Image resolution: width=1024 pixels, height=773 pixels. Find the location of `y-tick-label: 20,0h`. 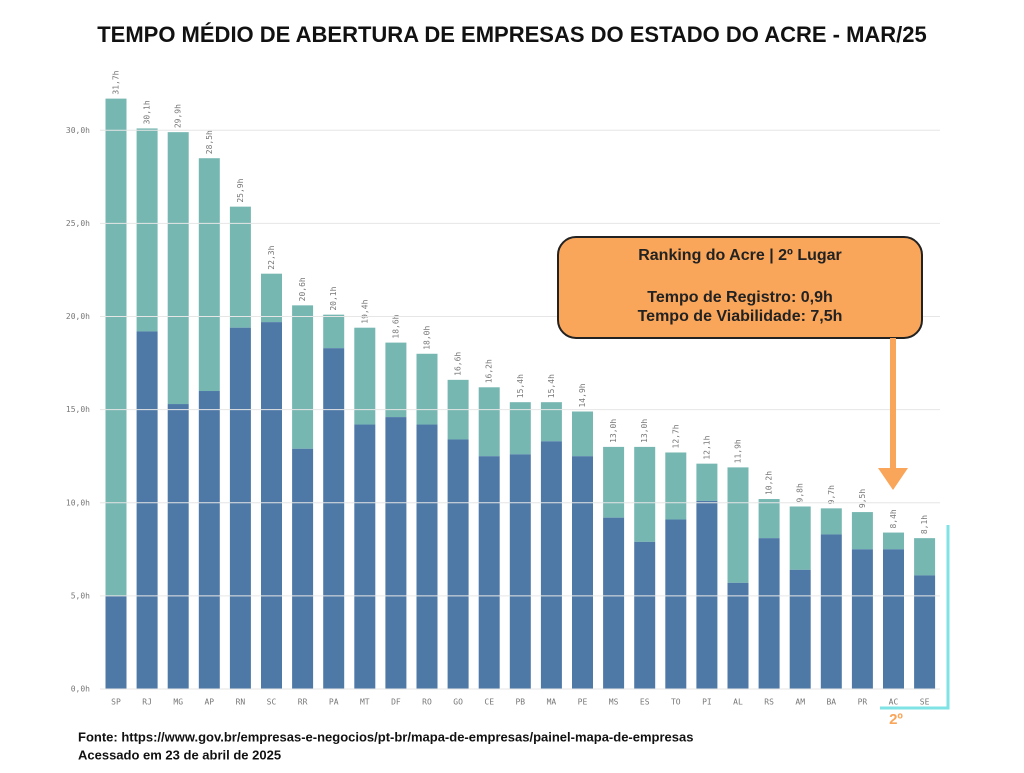

y-tick-label: 20,0h is located at coordinates (78, 316).